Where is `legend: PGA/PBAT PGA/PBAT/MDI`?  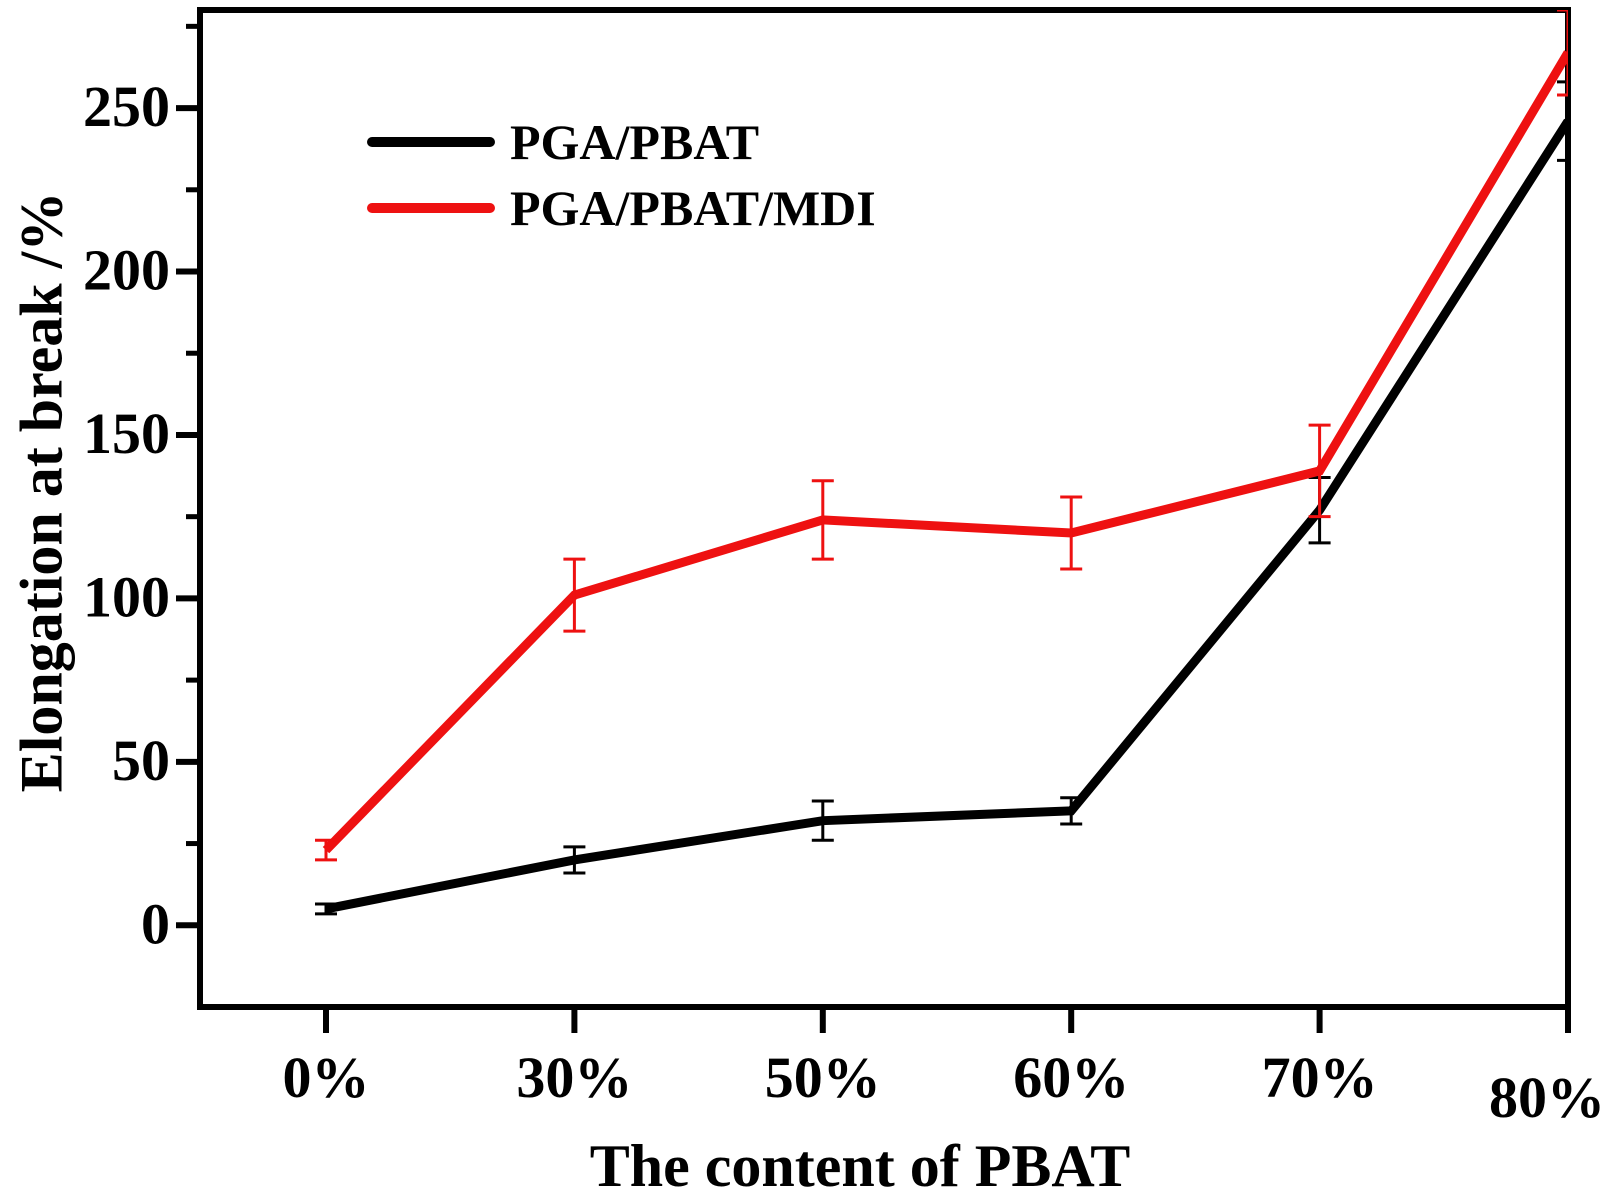
legend: PGA/PBAT PGA/PBAT/MDI is located at coordinates (621, 175).